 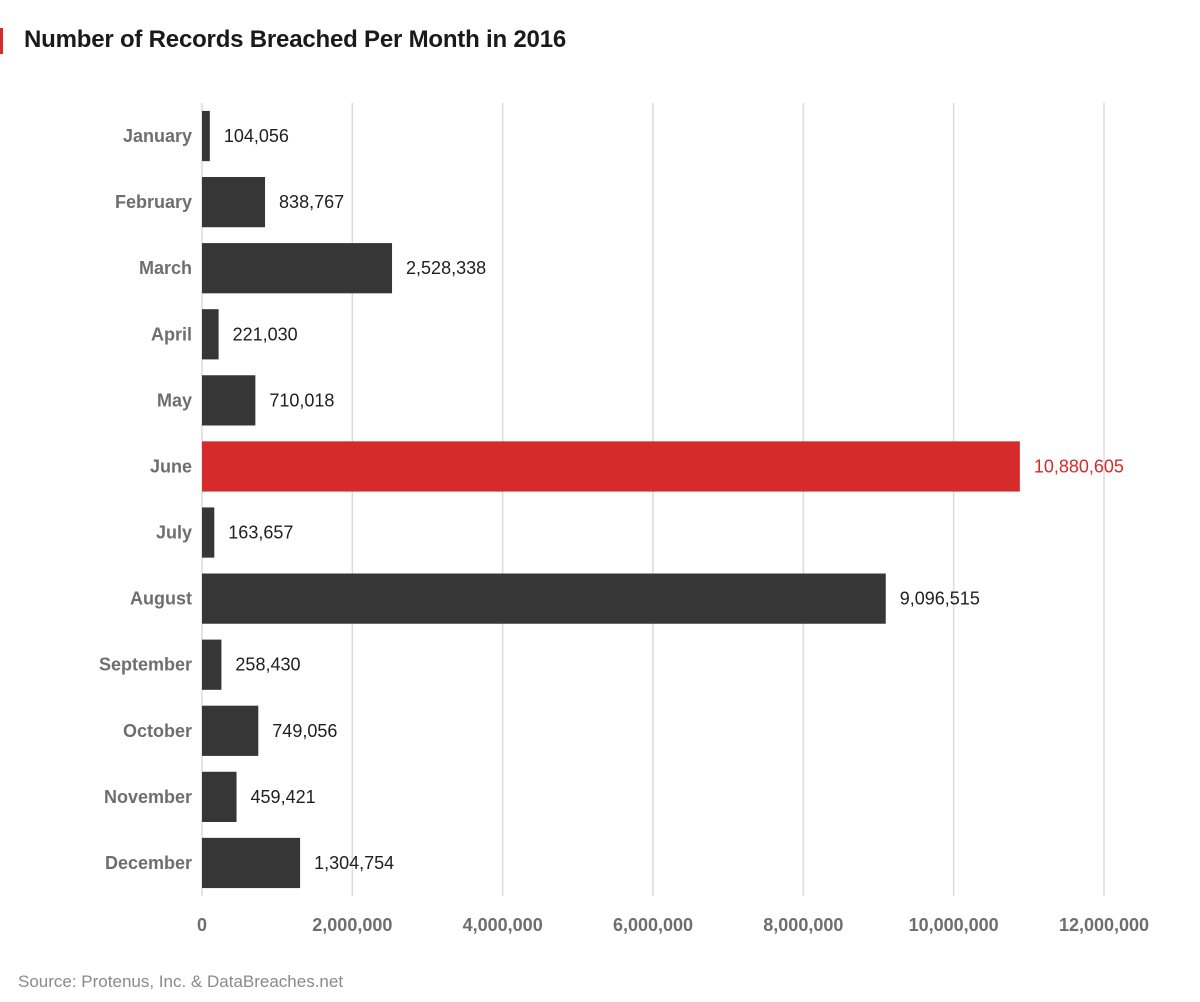 I want to click on category-label: October, so click(x=157, y=731).